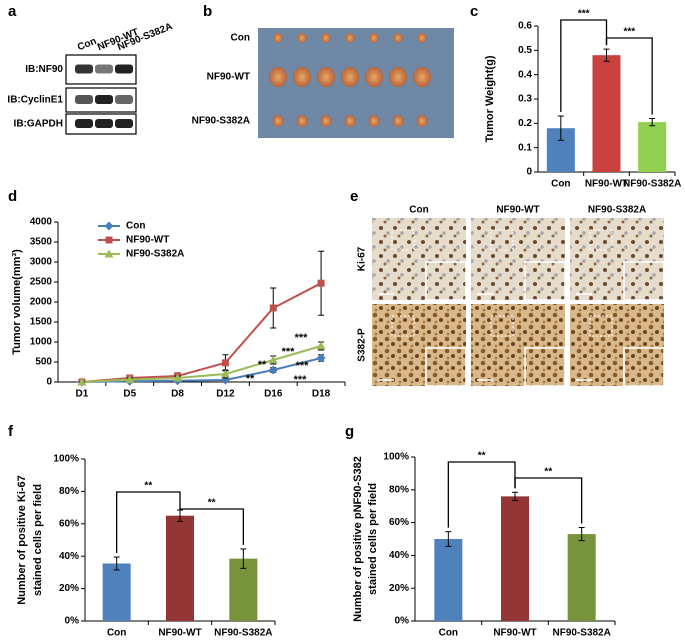 Image resolution: width=685 pixels, height=640 pixels. What do you see at coordinates (135, 226) in the screenshot?
I see `legend-label: Con` at bounding box center [135, 226].